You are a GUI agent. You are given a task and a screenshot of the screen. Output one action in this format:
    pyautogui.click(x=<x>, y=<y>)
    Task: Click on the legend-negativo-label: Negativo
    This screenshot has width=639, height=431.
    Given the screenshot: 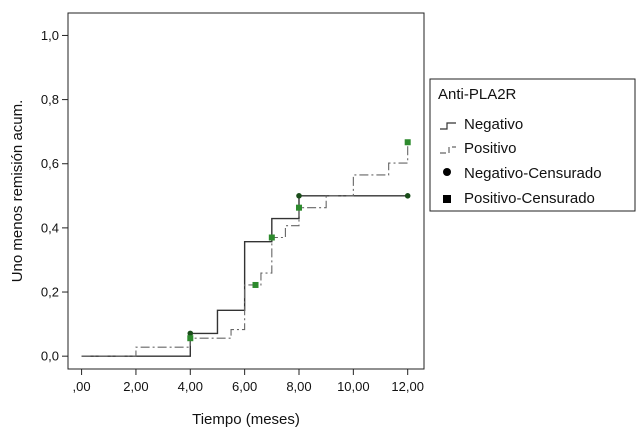 What is the action you would take?
    pyautogui.click(x=493, y=124)
    